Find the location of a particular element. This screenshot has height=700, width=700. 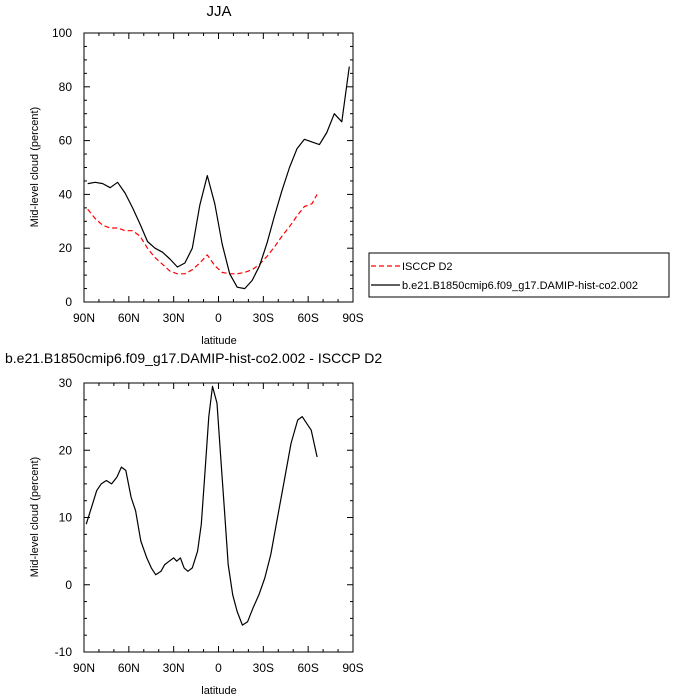

bottom-x-tick-label: 60S is located at coordinates (307, 668).